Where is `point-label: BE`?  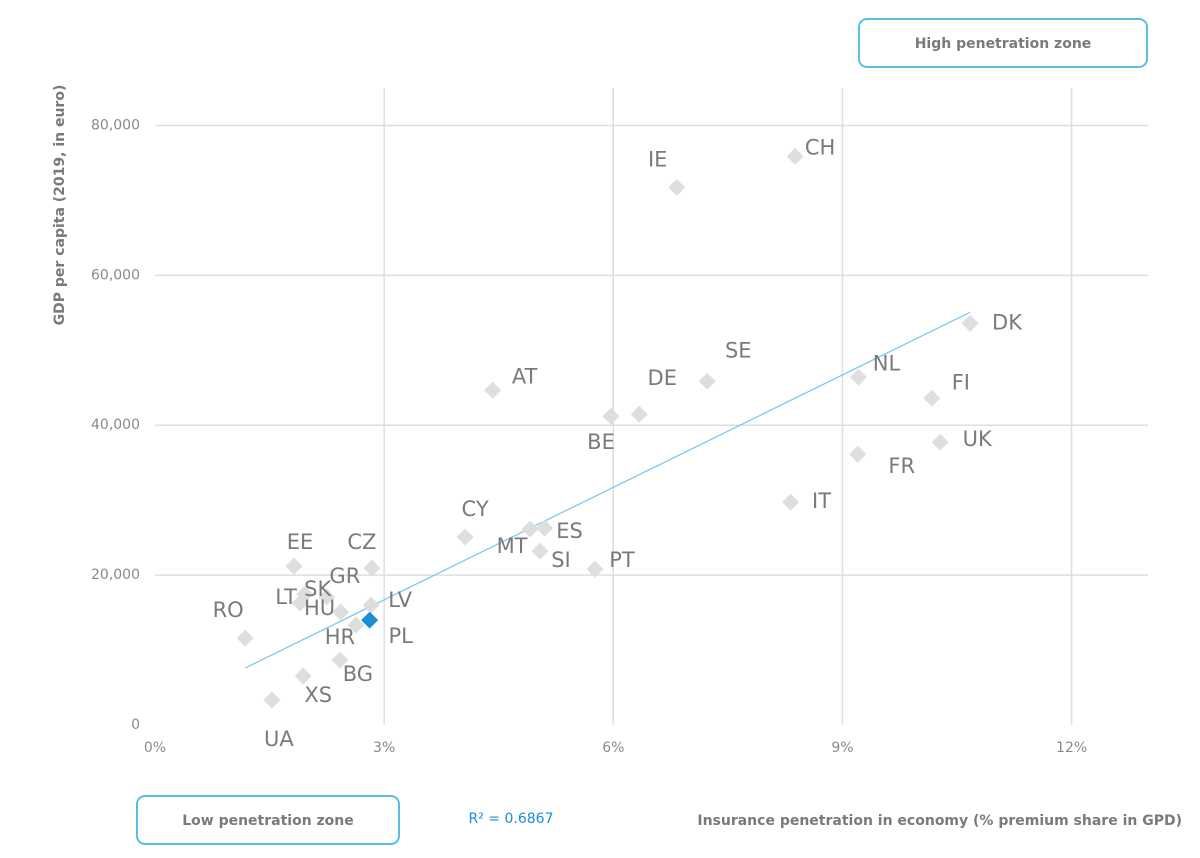
point-label: BE is located at coordinates (601, 442).